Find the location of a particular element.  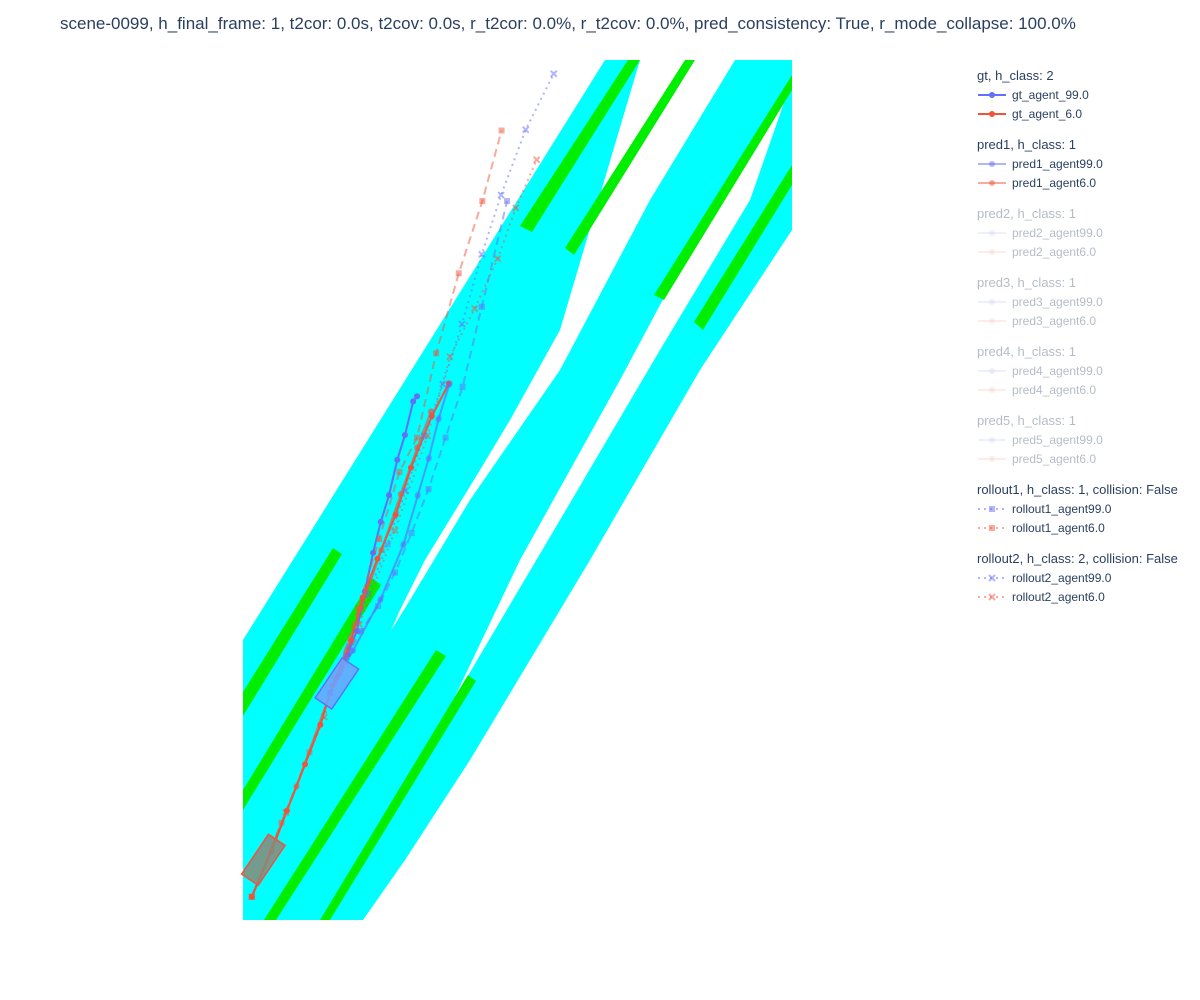

data-point-rollout1_agent99.0-4 is located at coordinates (395, 572).